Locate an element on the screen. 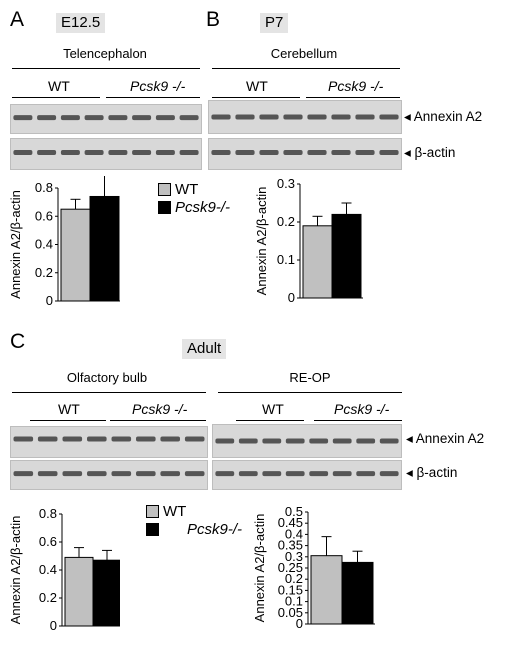 This screenshot has height=647, width=505. y-tick-label: 0.05 is located at coordinates (290, 612).